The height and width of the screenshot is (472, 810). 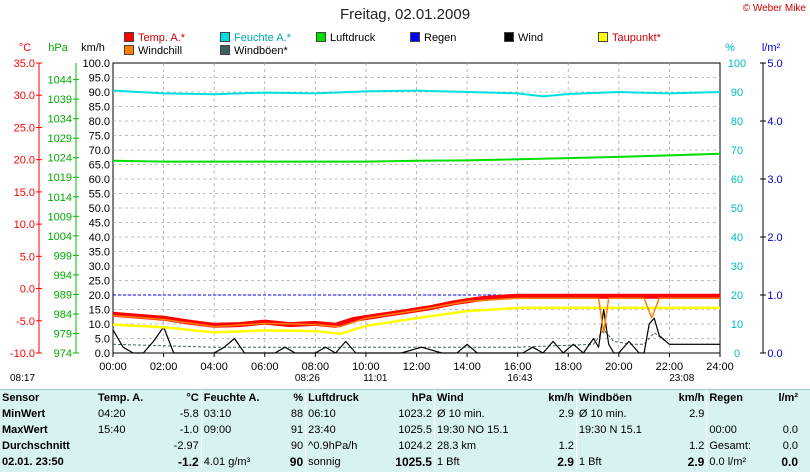 What do you see at coordinates (186, 446) in the screenshot?
I see `table-cell-value: -2.97` at bounding box center [186, 446].